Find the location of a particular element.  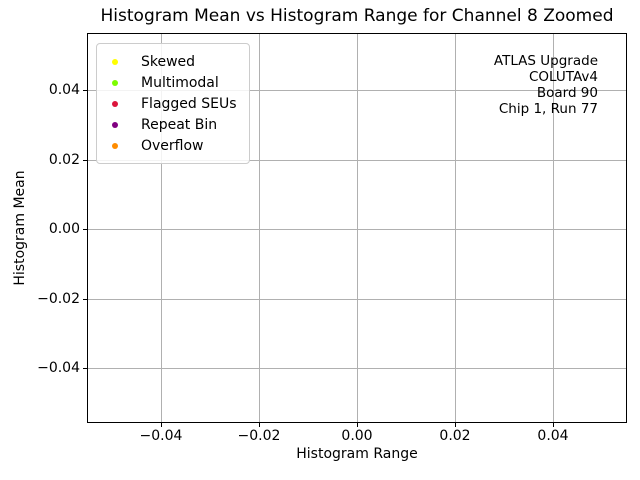

legend-item: Flagged SEUs is located at coordinates (172, 103).